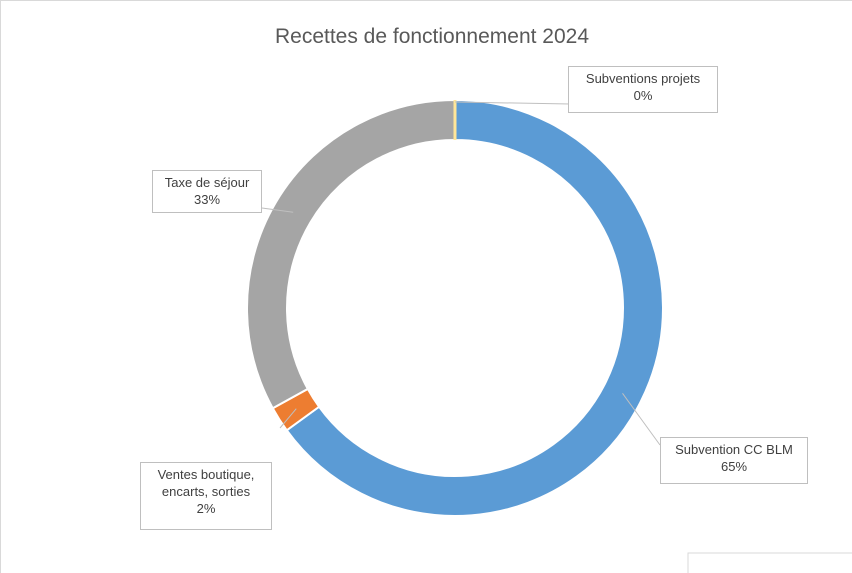 This screenshot has height=573, width=852. I want to click on label-category: Subvention CC BLM, so click(734, 449).